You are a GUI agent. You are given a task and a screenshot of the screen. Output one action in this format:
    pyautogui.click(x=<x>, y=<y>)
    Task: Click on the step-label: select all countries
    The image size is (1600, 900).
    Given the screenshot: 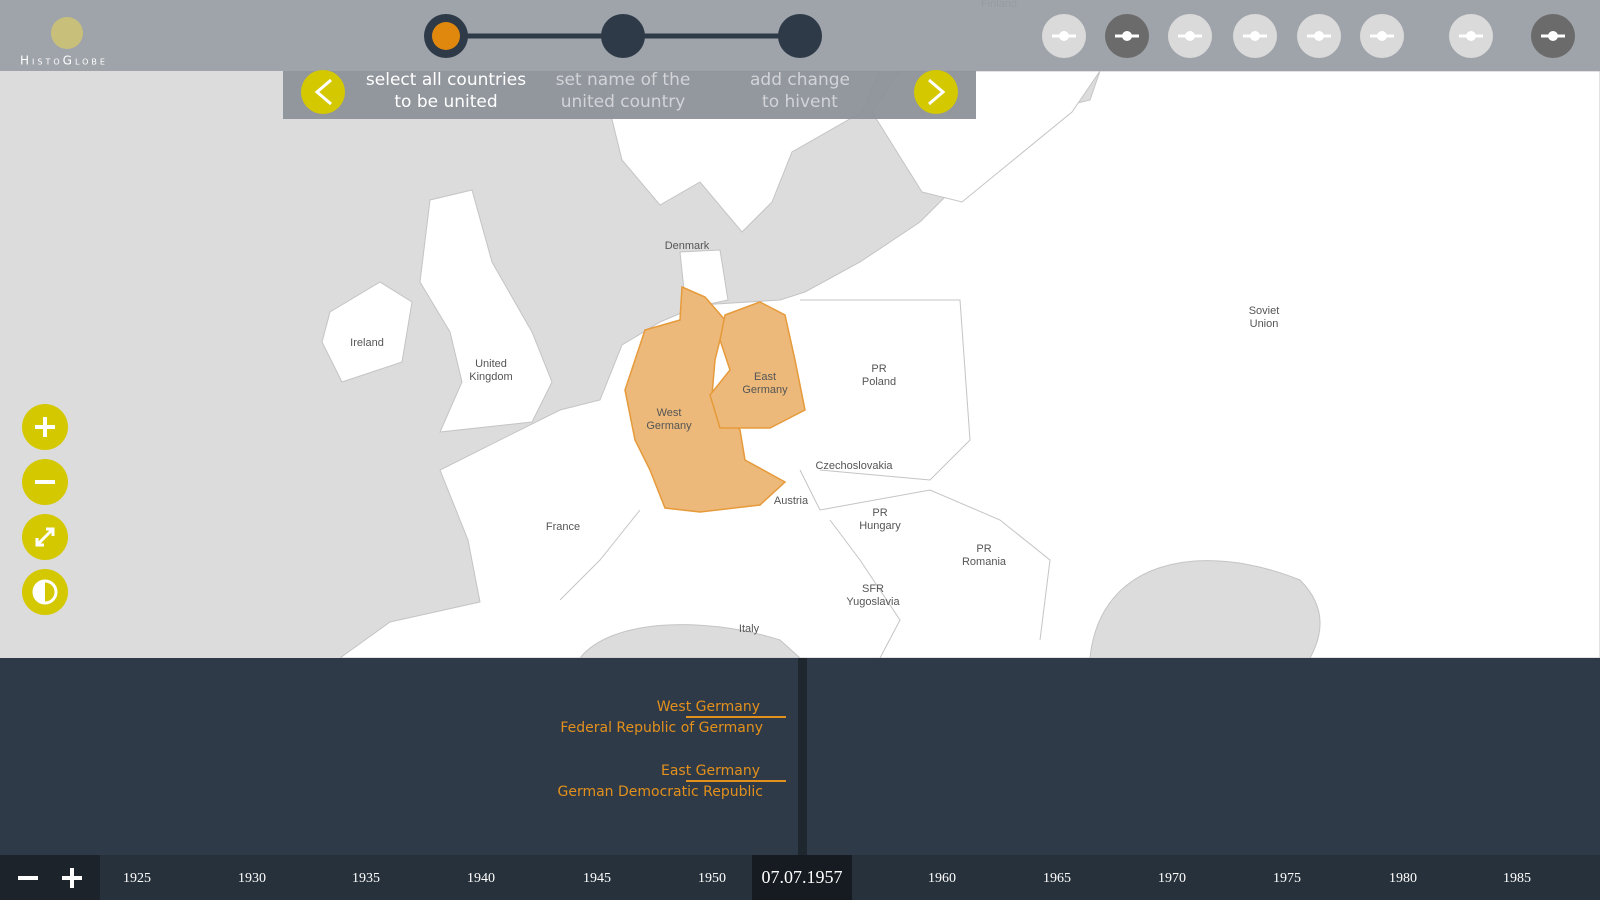 What is the action you would take?
    pyautogui.click(x=446, y=80)
    